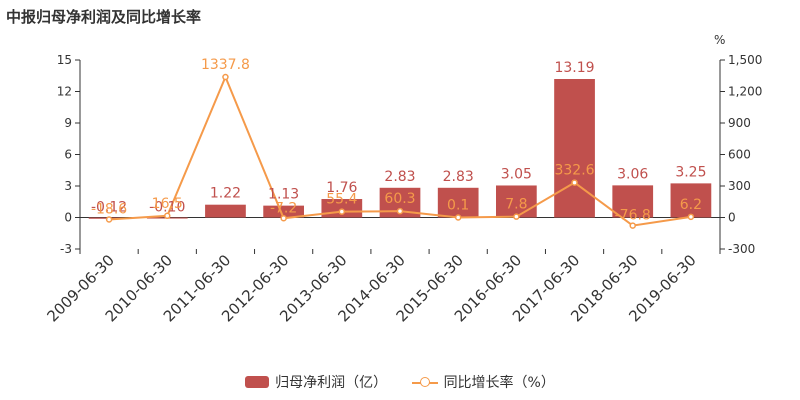 The image size is (800, 400). What do you see at coordinates (64, 92) in the screenshot?
I see `y-left-tick-label: 12` at bounding box center [64, 92].